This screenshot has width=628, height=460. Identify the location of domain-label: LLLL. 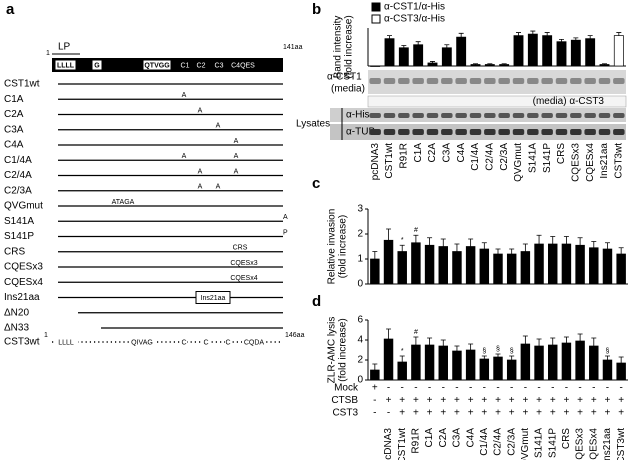
(66, 65).